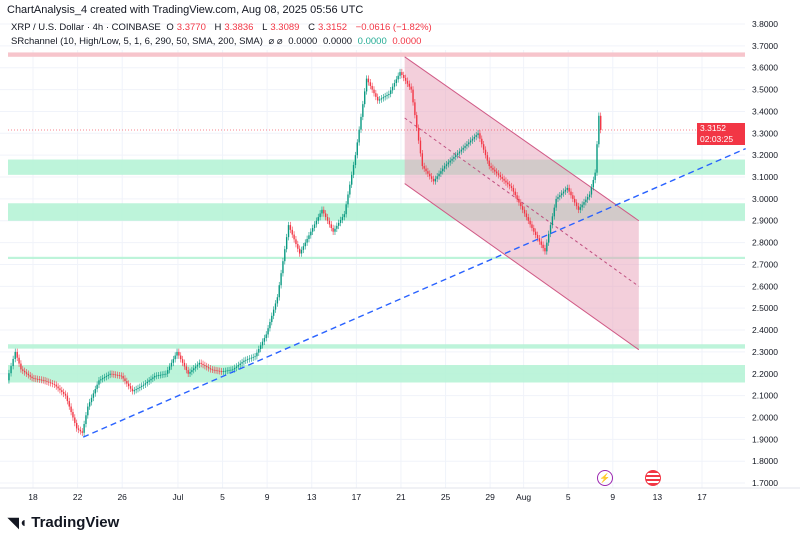  Describe the element at coordinates (765, 352) in the screenshot. I see `y-tick-label: 2.3000` at that location.